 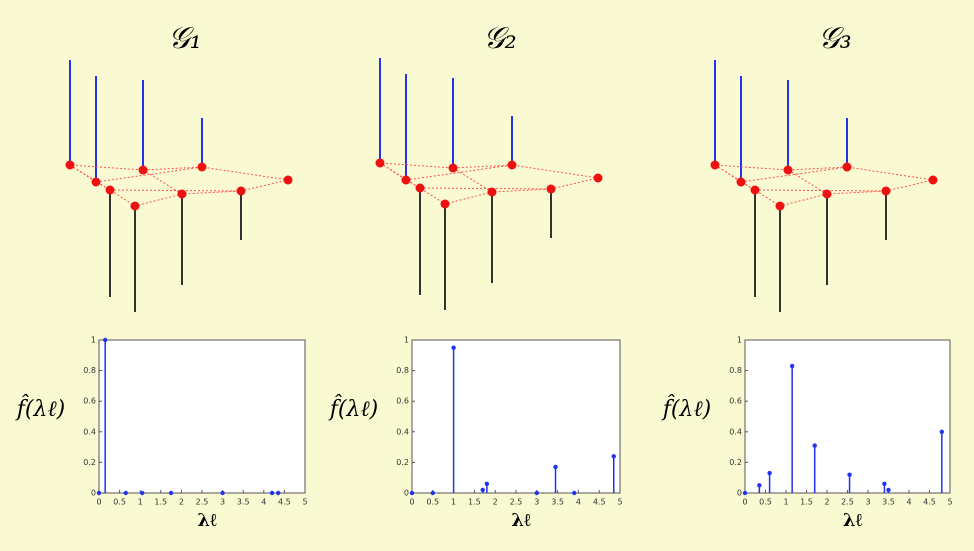 I want to click on chart-title: 𝒢₃, so click(x=834, y=38).